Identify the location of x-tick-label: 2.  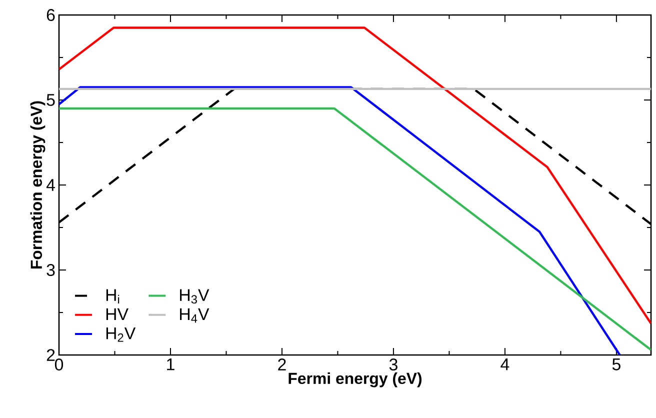
(282, 364).